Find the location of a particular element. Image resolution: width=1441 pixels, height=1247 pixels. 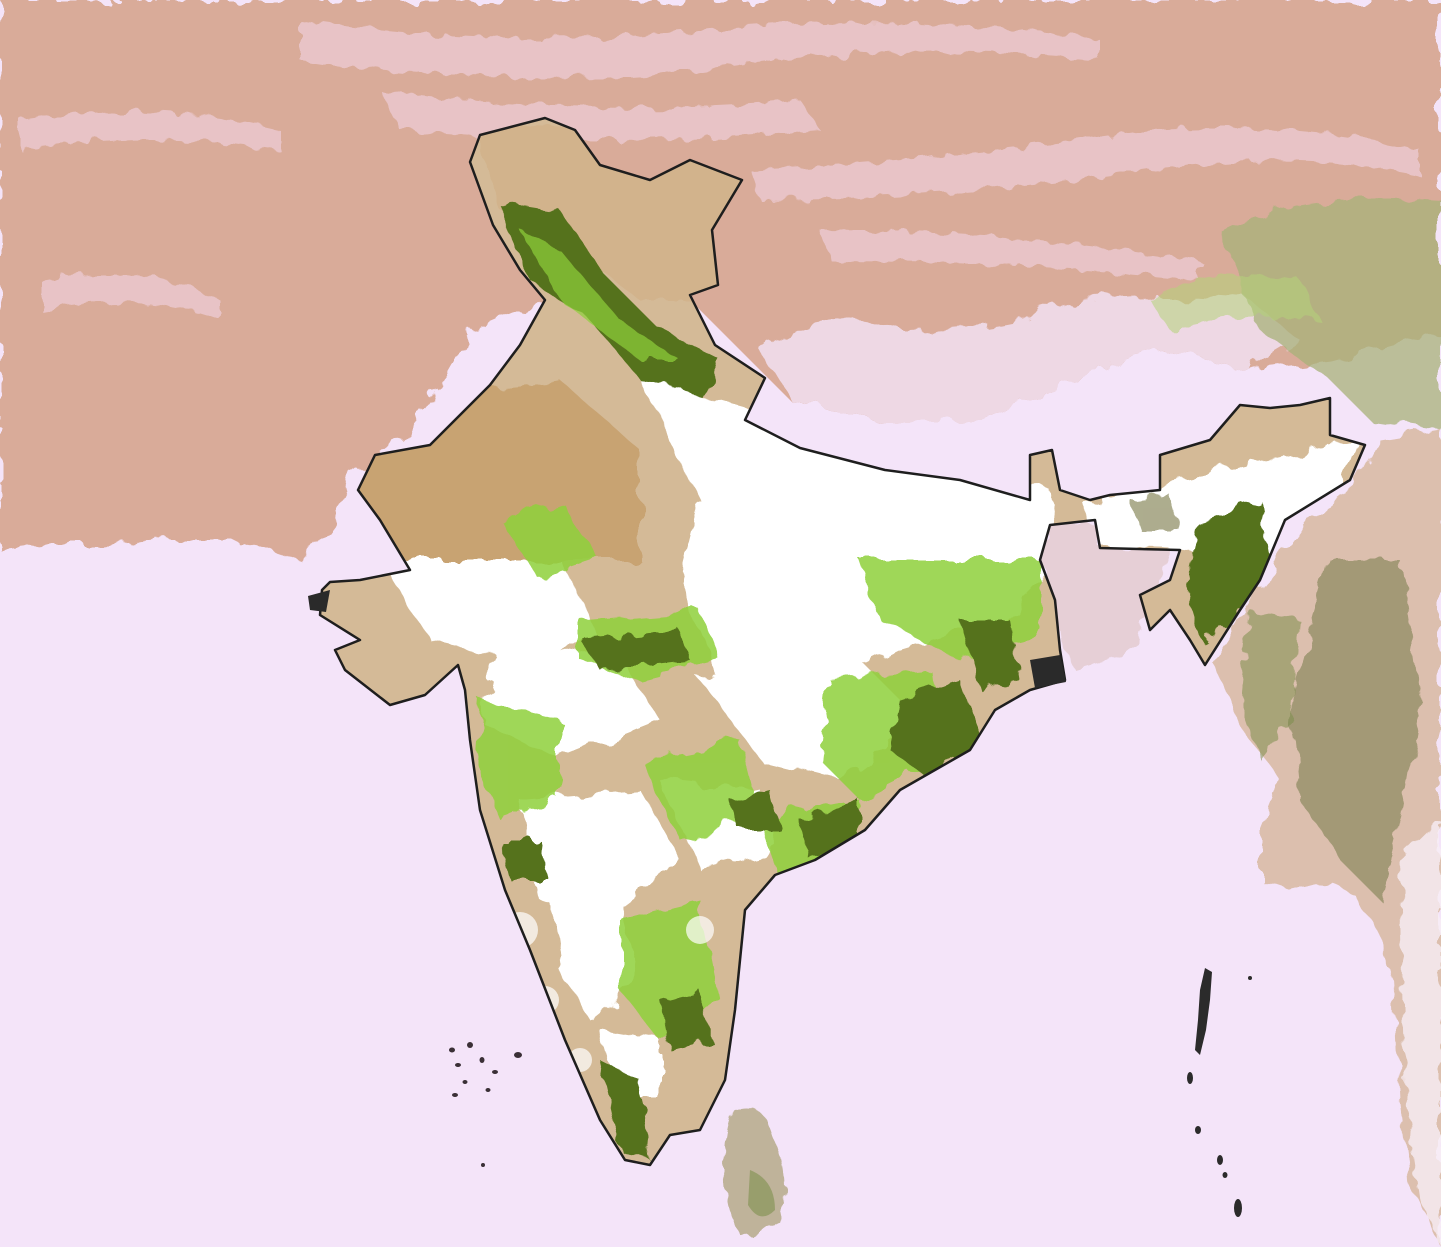

myanmar-white is located at coordinates (1420, 1033).